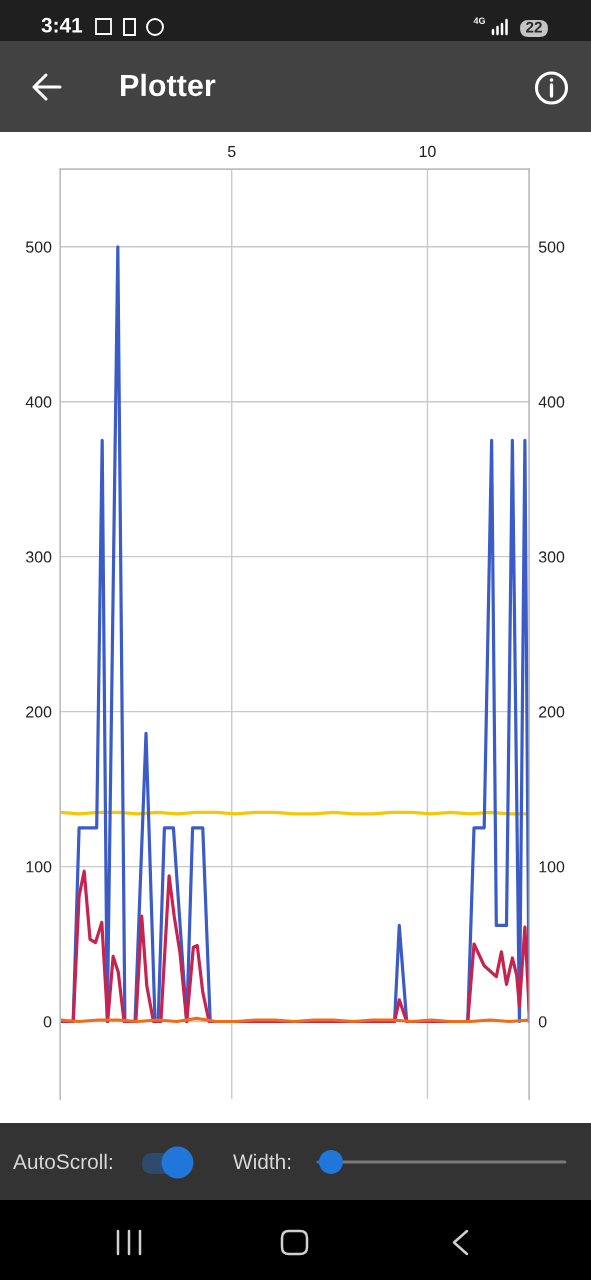 The width and height of the screenshot is (591, 1280). What do you see at coordinates (47, 1022) in the screenshot?
I see `y-tick-label: 0` at bounding box center [47, 1022].